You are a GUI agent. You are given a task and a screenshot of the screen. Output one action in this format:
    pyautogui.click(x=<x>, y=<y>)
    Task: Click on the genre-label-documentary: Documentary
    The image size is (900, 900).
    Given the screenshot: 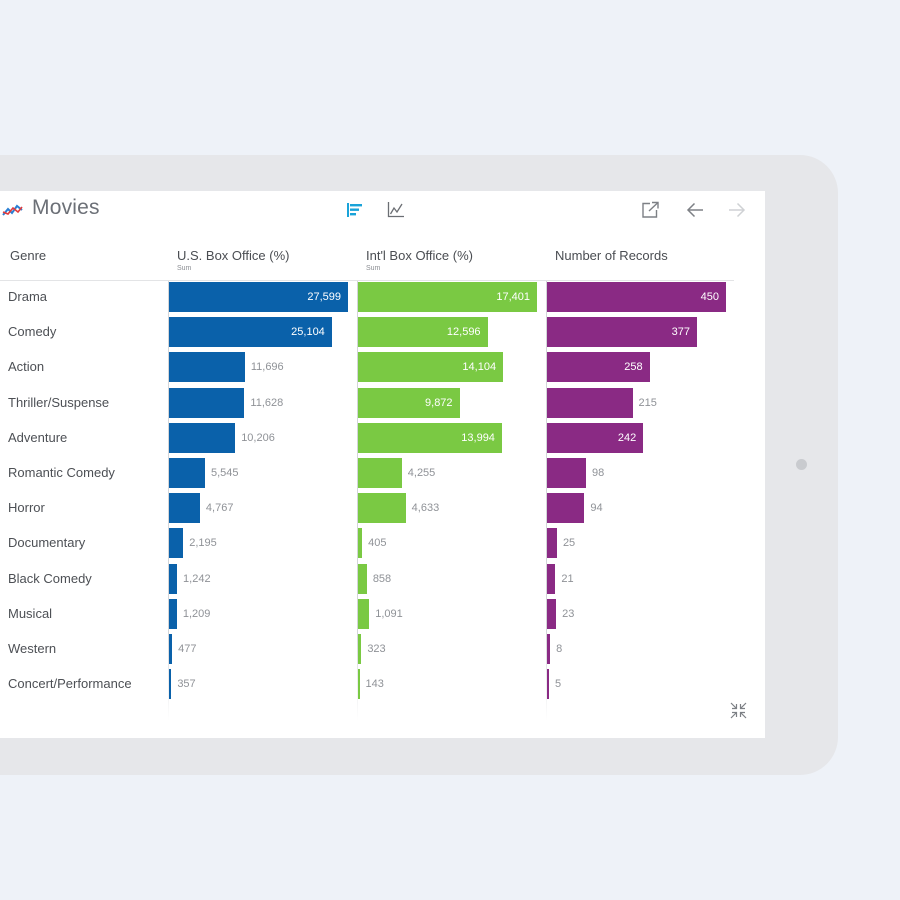 What is the action you would take?
    pyautogui.click(x=47, y=543)
    